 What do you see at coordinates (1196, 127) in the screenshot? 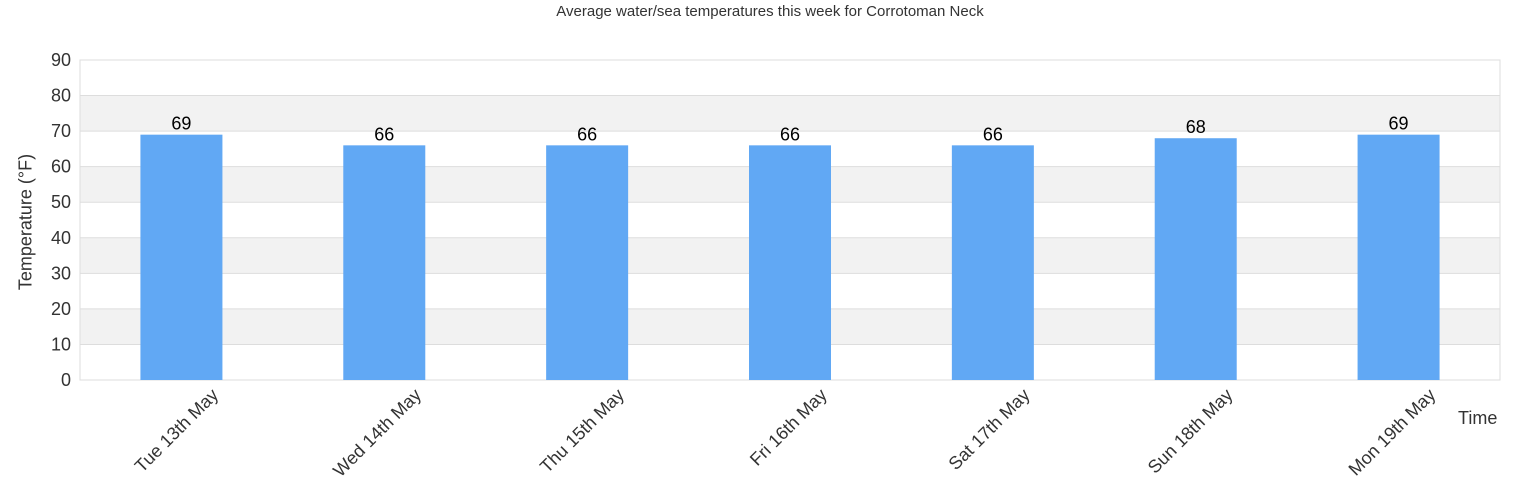
I see `data-label: 68` at bounding box center [1196, 127].